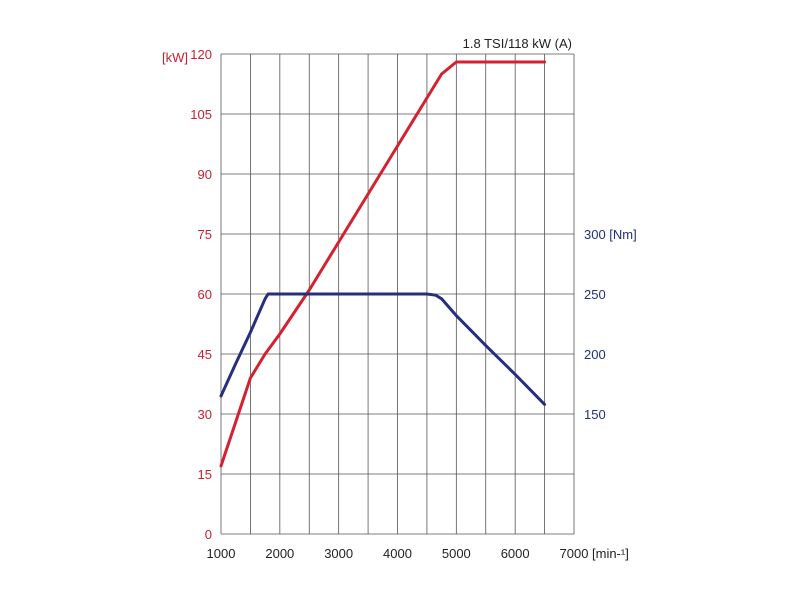 The height and width of the screenshot is (600, 800). What do you see at coordinates (208, 534) in the screenshot?
I see `y-left-tick-label: 0` at bounding box center [208, 534].